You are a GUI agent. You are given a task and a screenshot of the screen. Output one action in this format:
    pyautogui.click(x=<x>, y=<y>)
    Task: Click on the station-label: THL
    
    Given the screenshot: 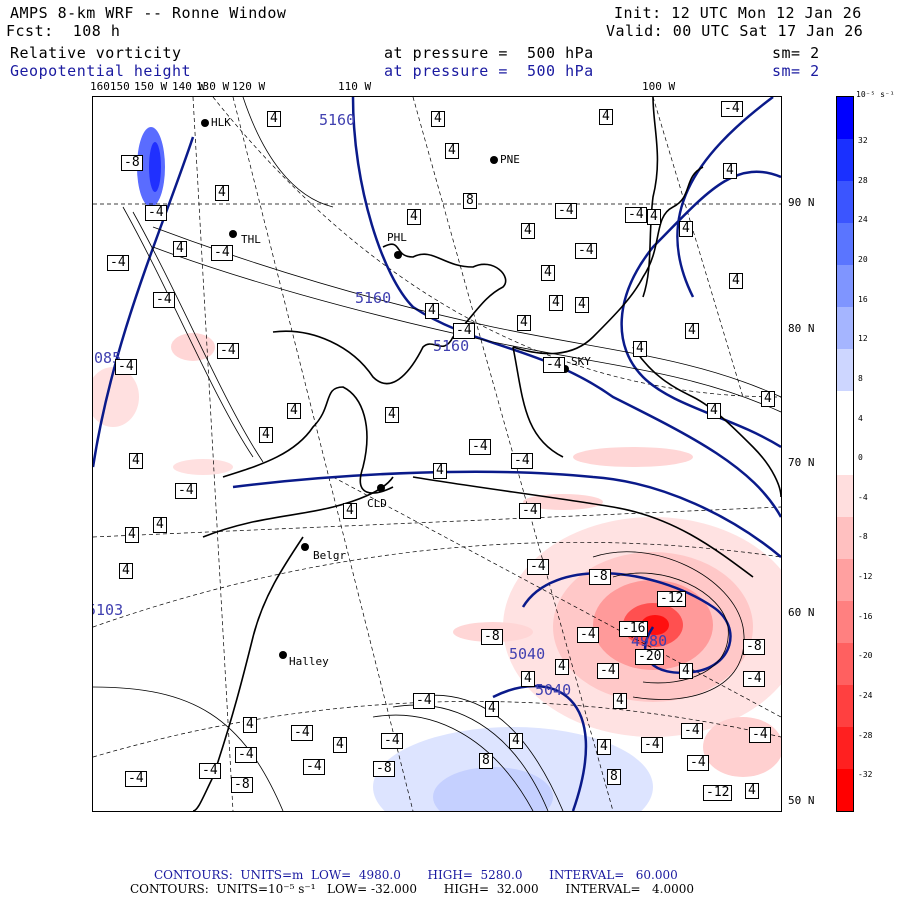 What is the action you would take?
    pyautogui.click(x=251, y=239)
    